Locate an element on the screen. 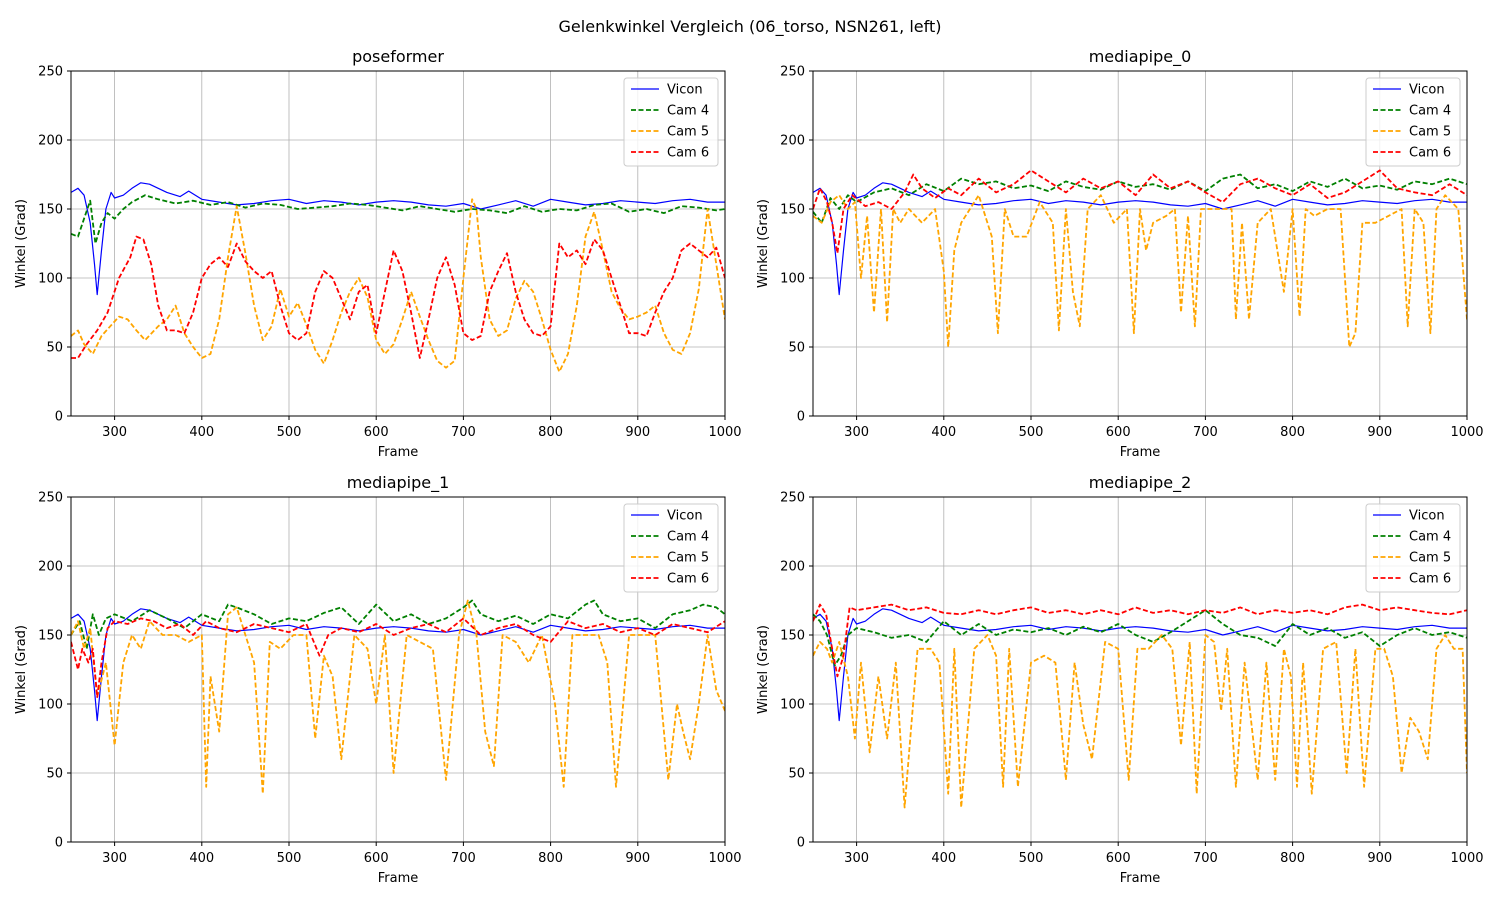 The image size is (1500, 904). subplot-title: poseformer is located at coordinates (398, 56).